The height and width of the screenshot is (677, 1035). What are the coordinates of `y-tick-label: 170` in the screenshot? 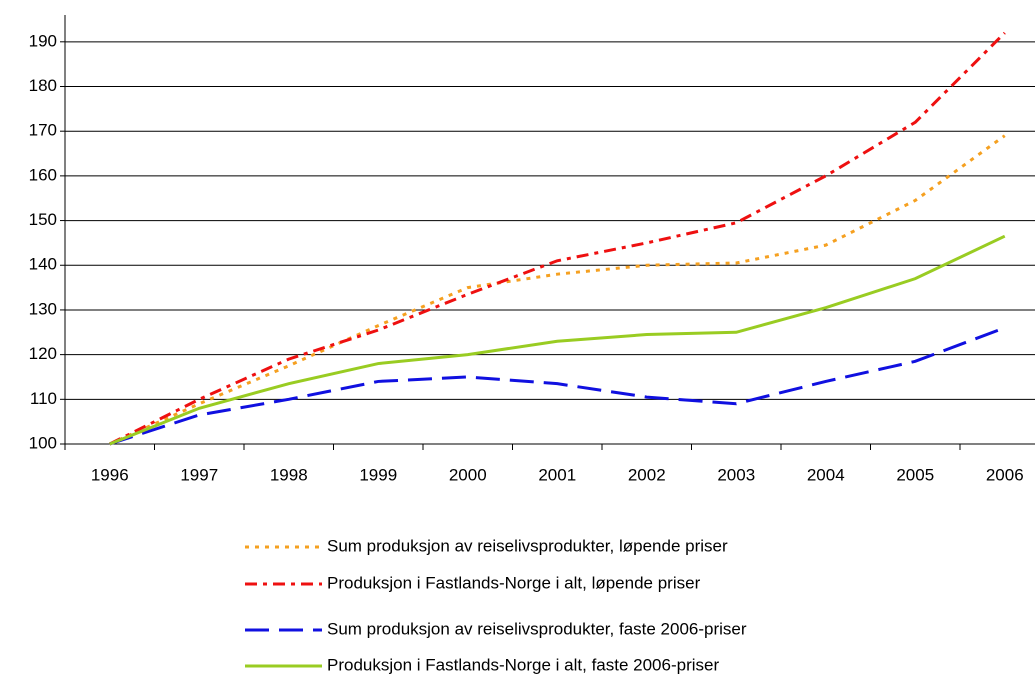 It's located at (43, 130).